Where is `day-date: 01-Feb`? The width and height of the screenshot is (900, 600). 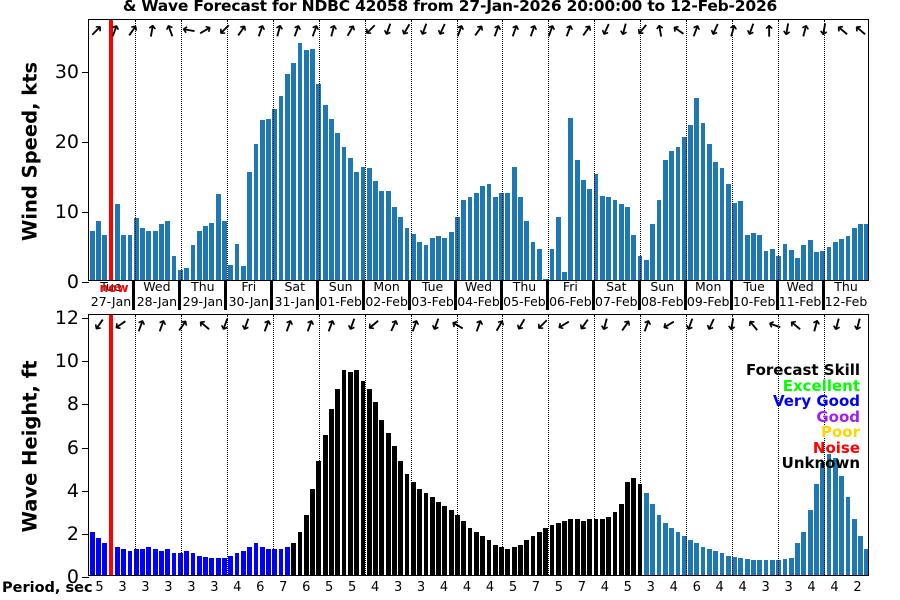 day-date: 01-Feb is located at coordinates (340, 301).